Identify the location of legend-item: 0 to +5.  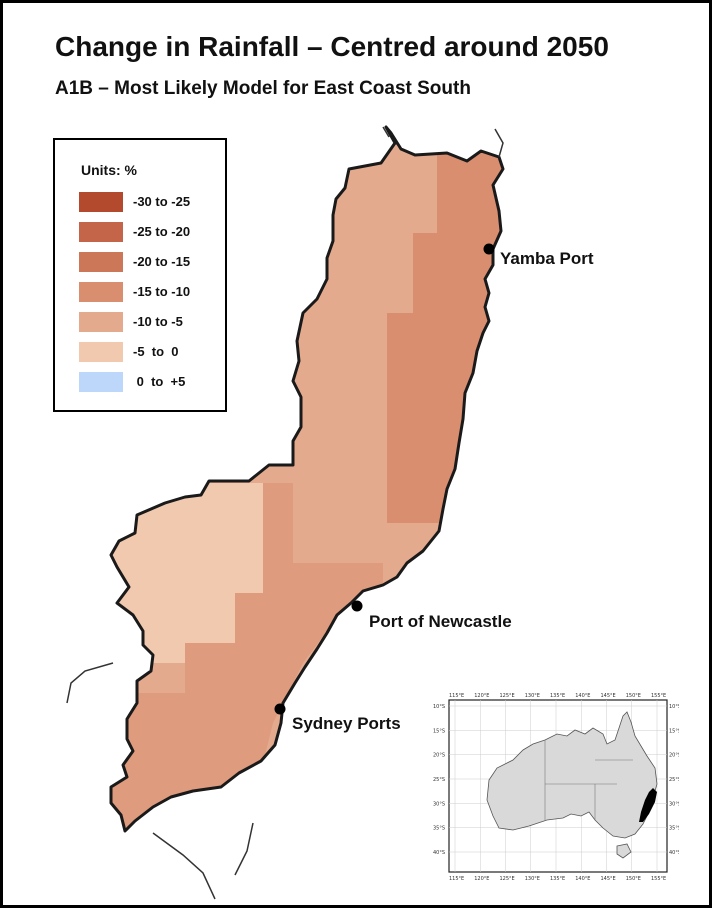
(149, 382).